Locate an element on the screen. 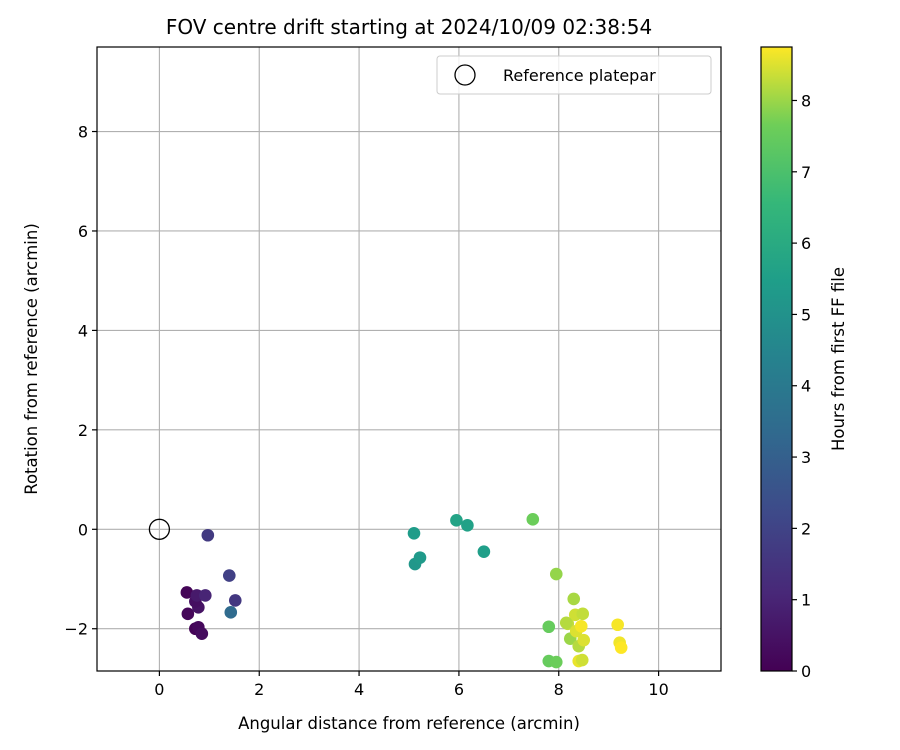 This screenshot has height=750, width=900. x-tick-label: 2 is located at coordinates (259, 689).